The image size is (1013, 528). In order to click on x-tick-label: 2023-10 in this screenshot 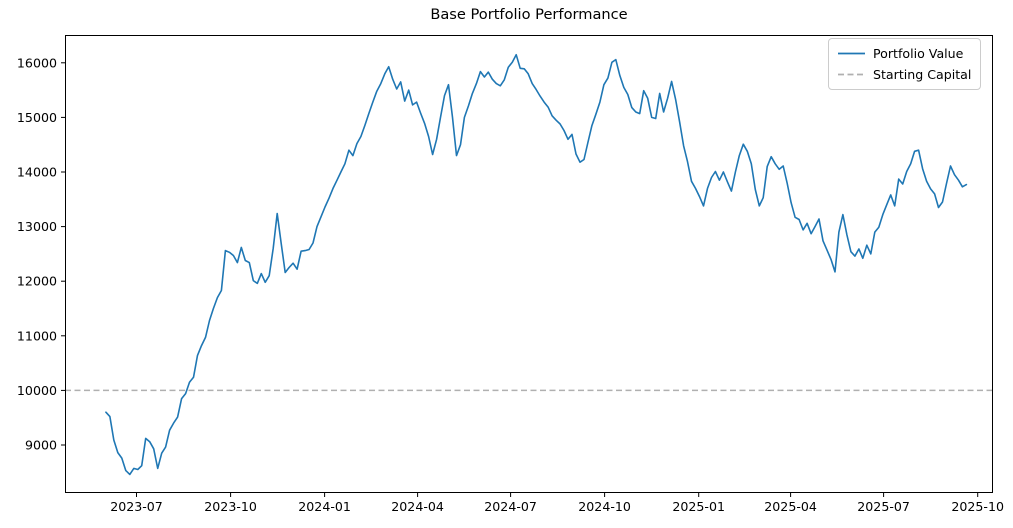, I will do `click(230, 506)`.